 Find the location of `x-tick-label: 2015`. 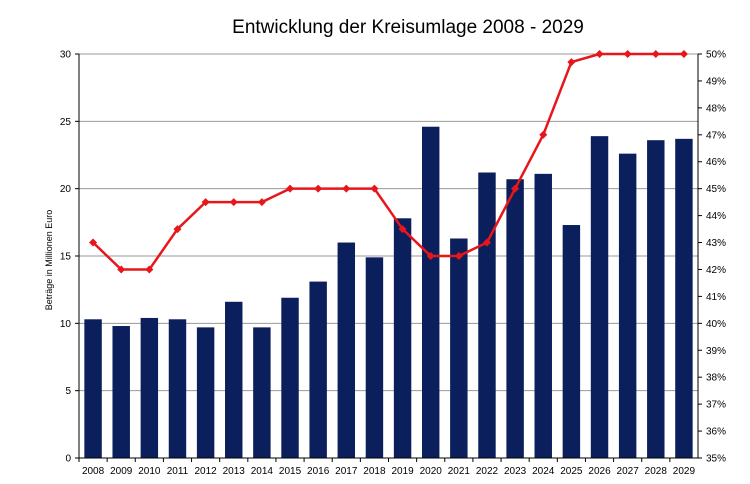

x-tick-label: 2015 is located at coordinates (290, 471).